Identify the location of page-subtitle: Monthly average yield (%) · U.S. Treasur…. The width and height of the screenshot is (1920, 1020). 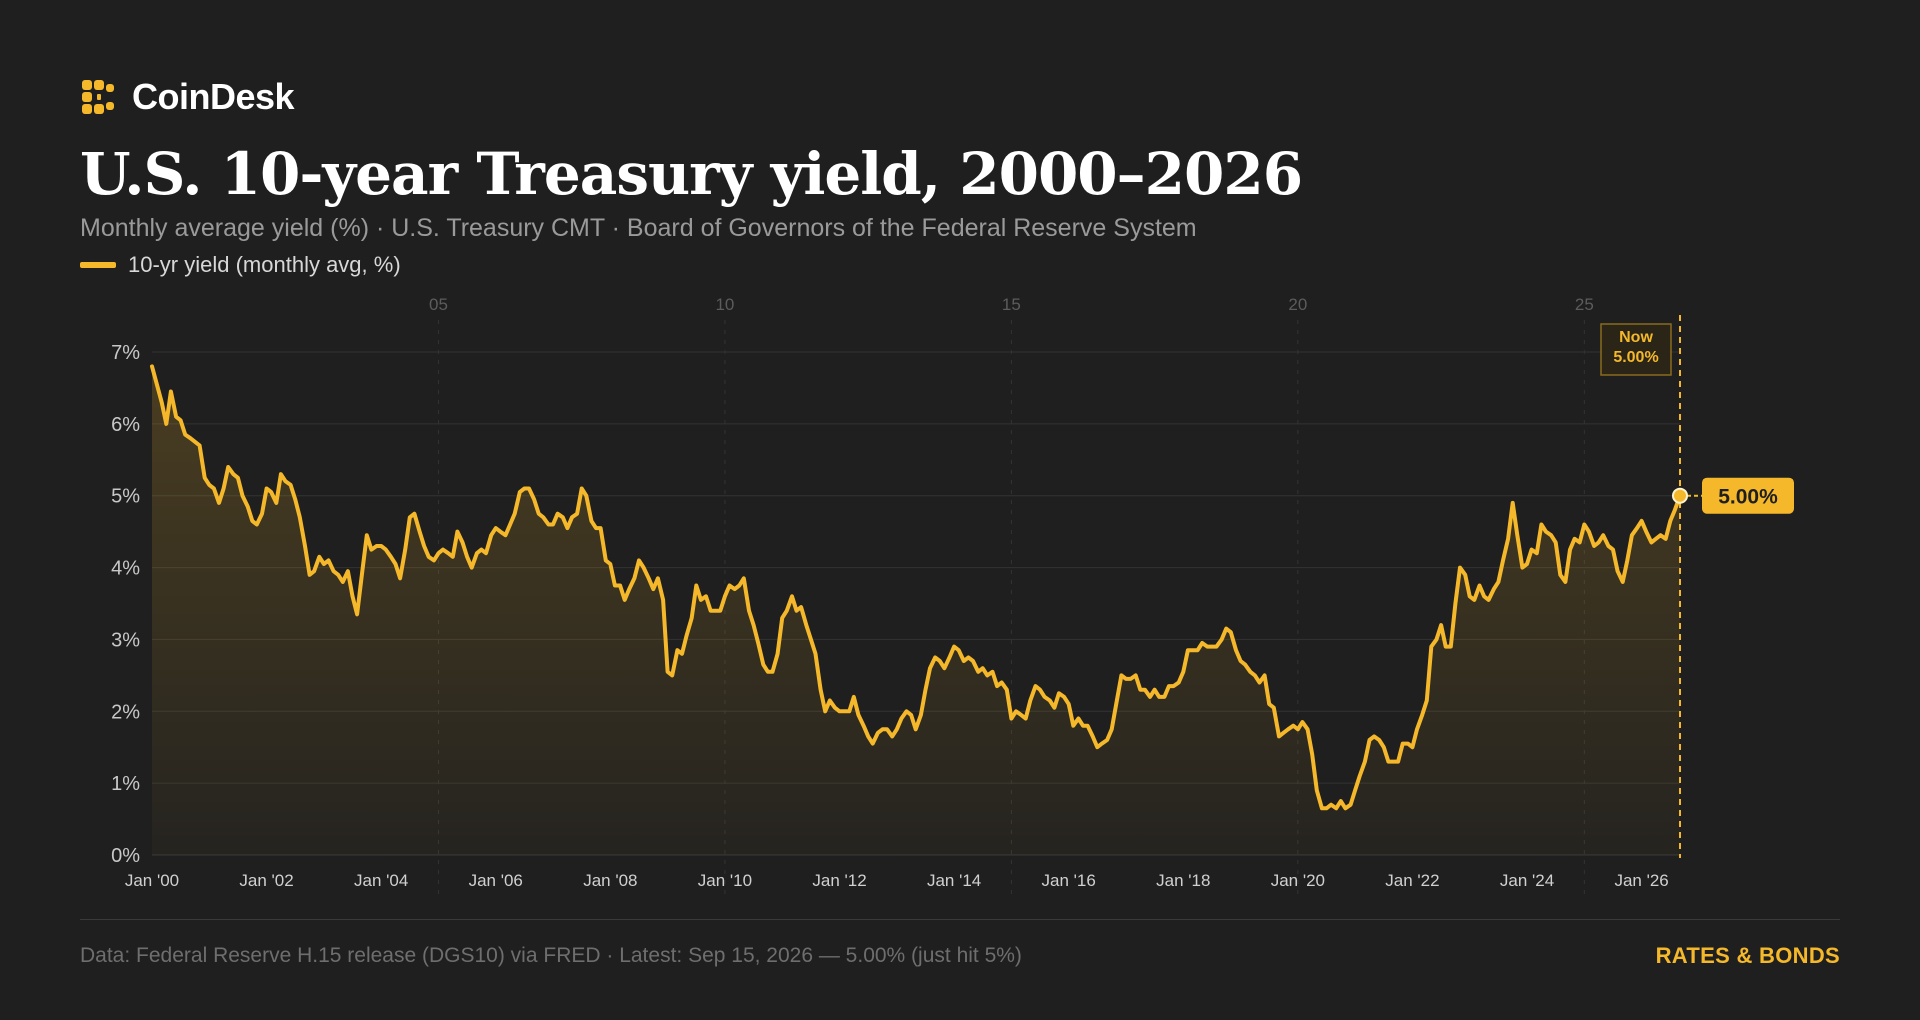
(638, 228).